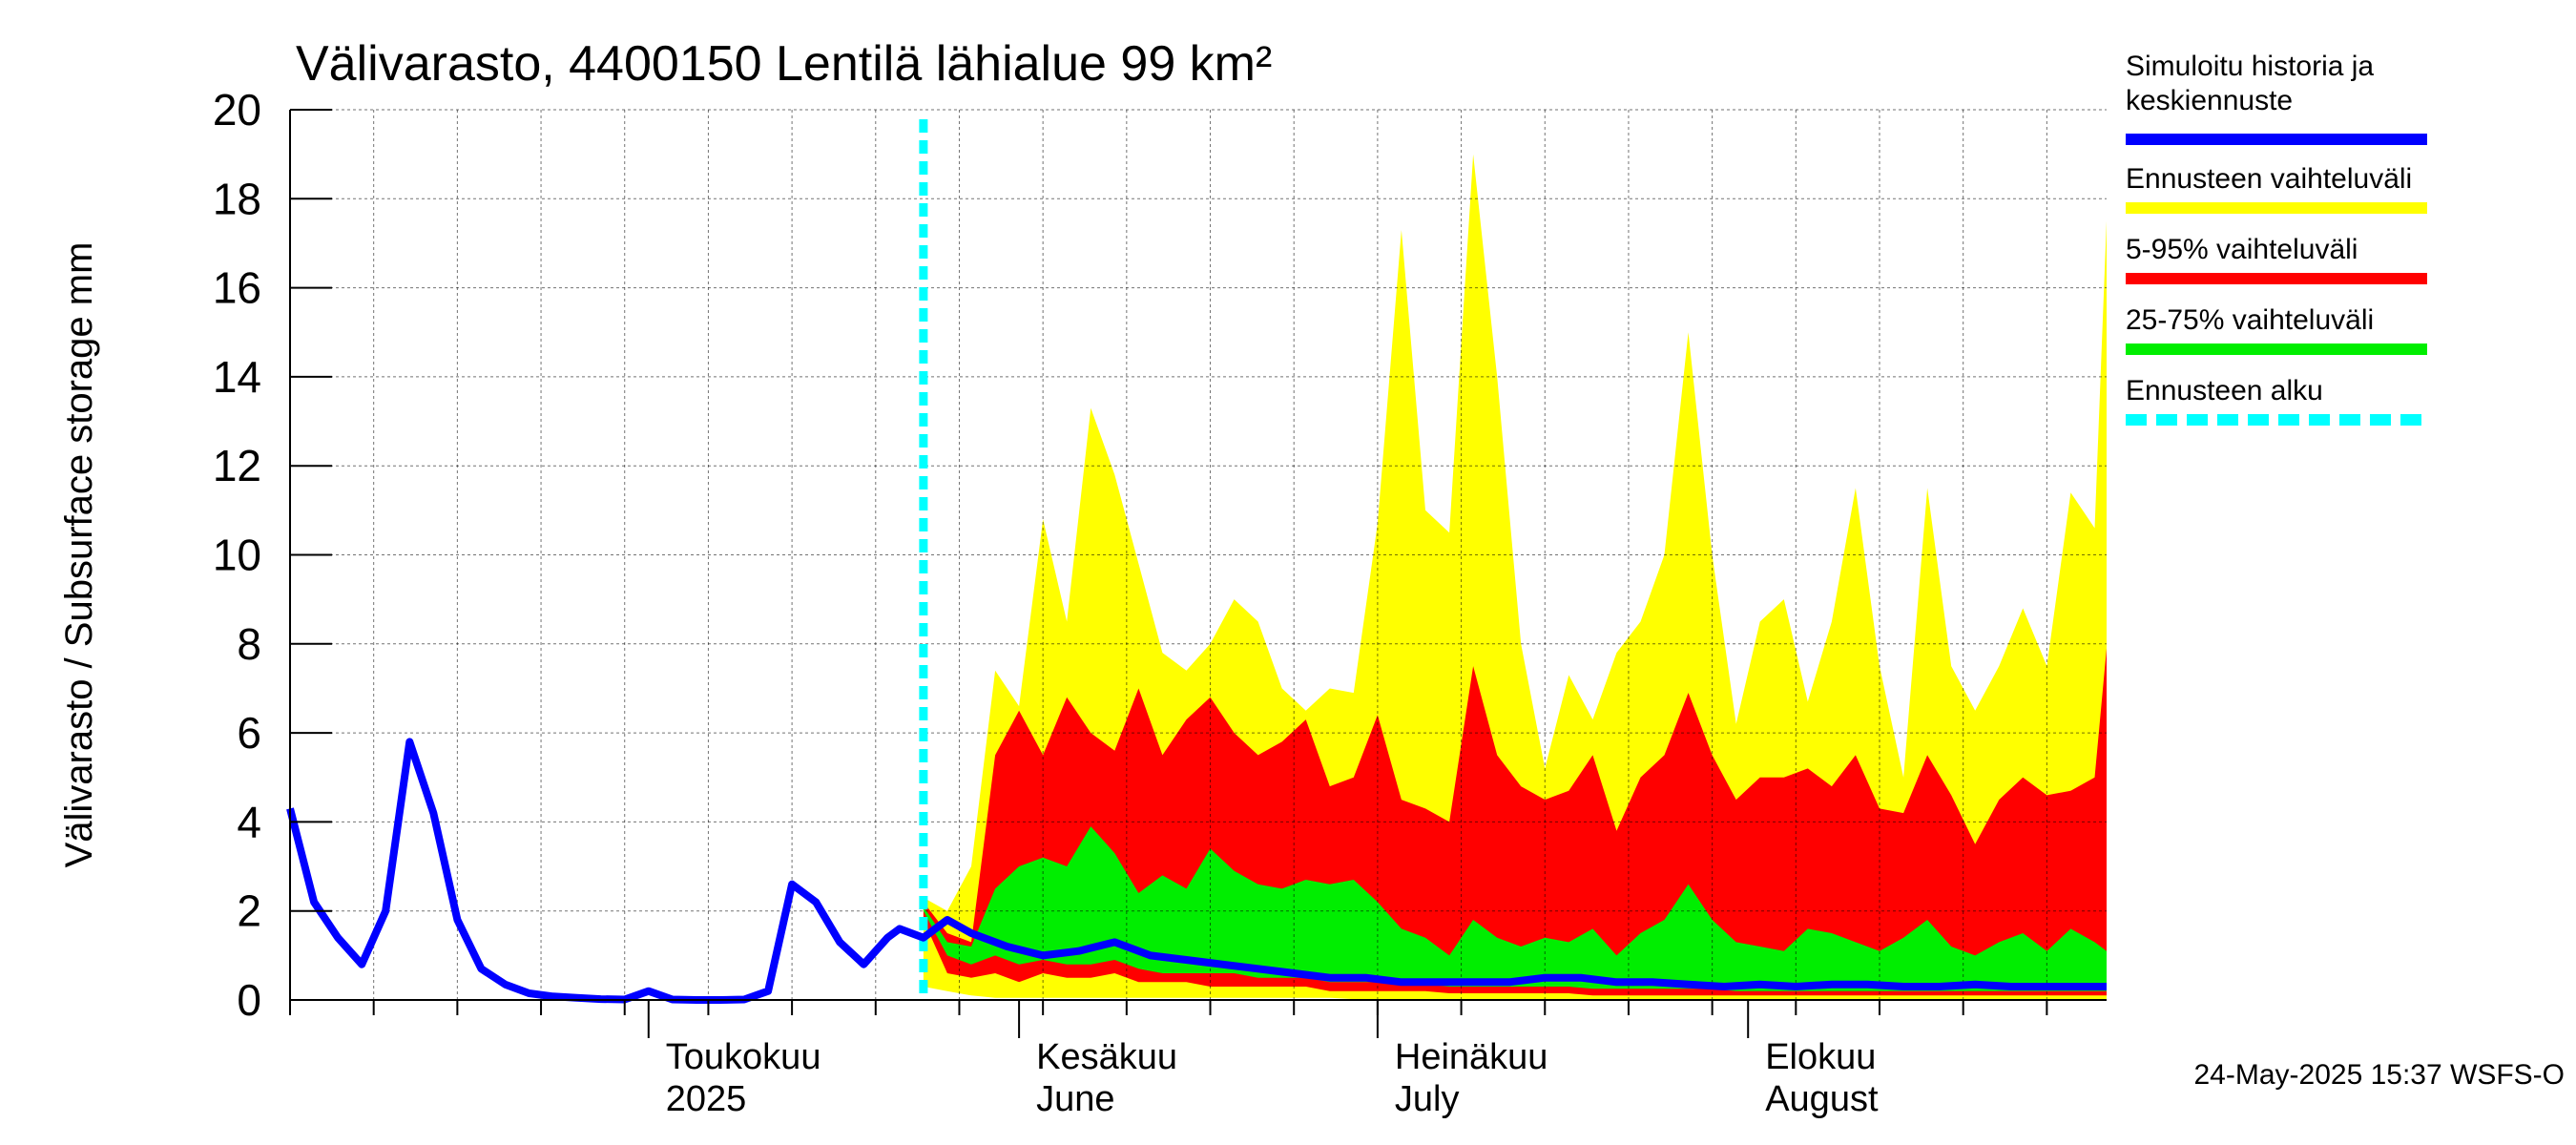 This screenshot has width=2576, height=1145. Describe the element at coordinates (249, 1000) in the screenshot. I see `y-tick-label: 0` at that location.